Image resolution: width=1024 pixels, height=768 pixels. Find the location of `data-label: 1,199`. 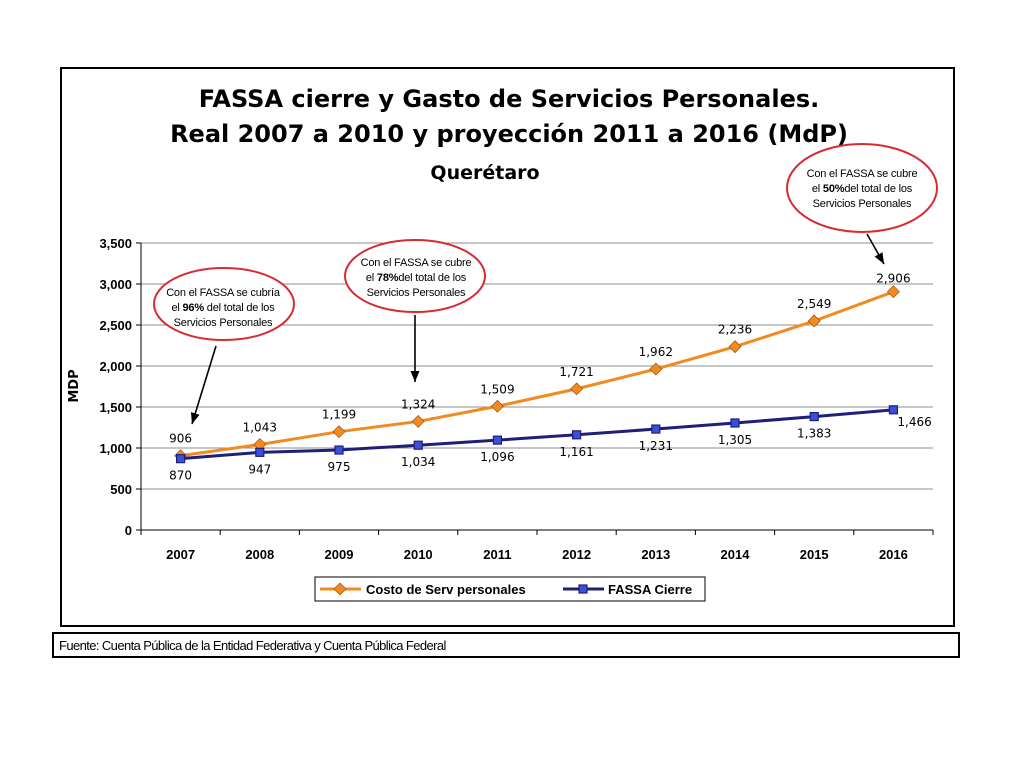

data-label: 1,199 is located at coordinates (339, 415).